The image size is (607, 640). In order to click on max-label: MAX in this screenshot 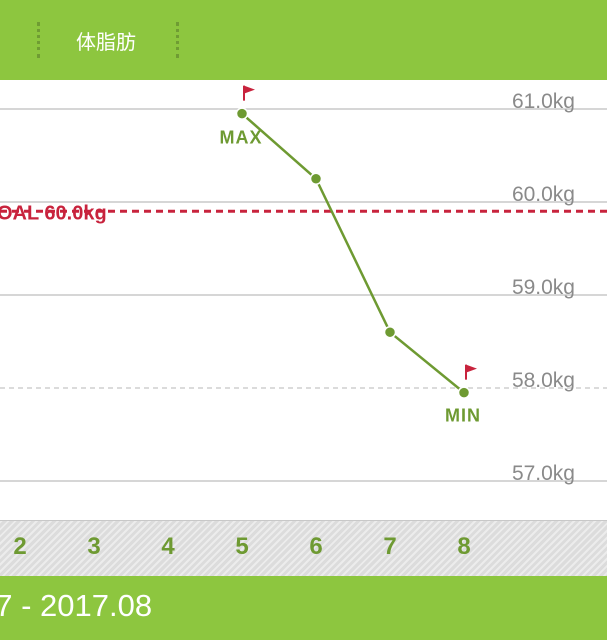, I will do `click(241, 138)`.